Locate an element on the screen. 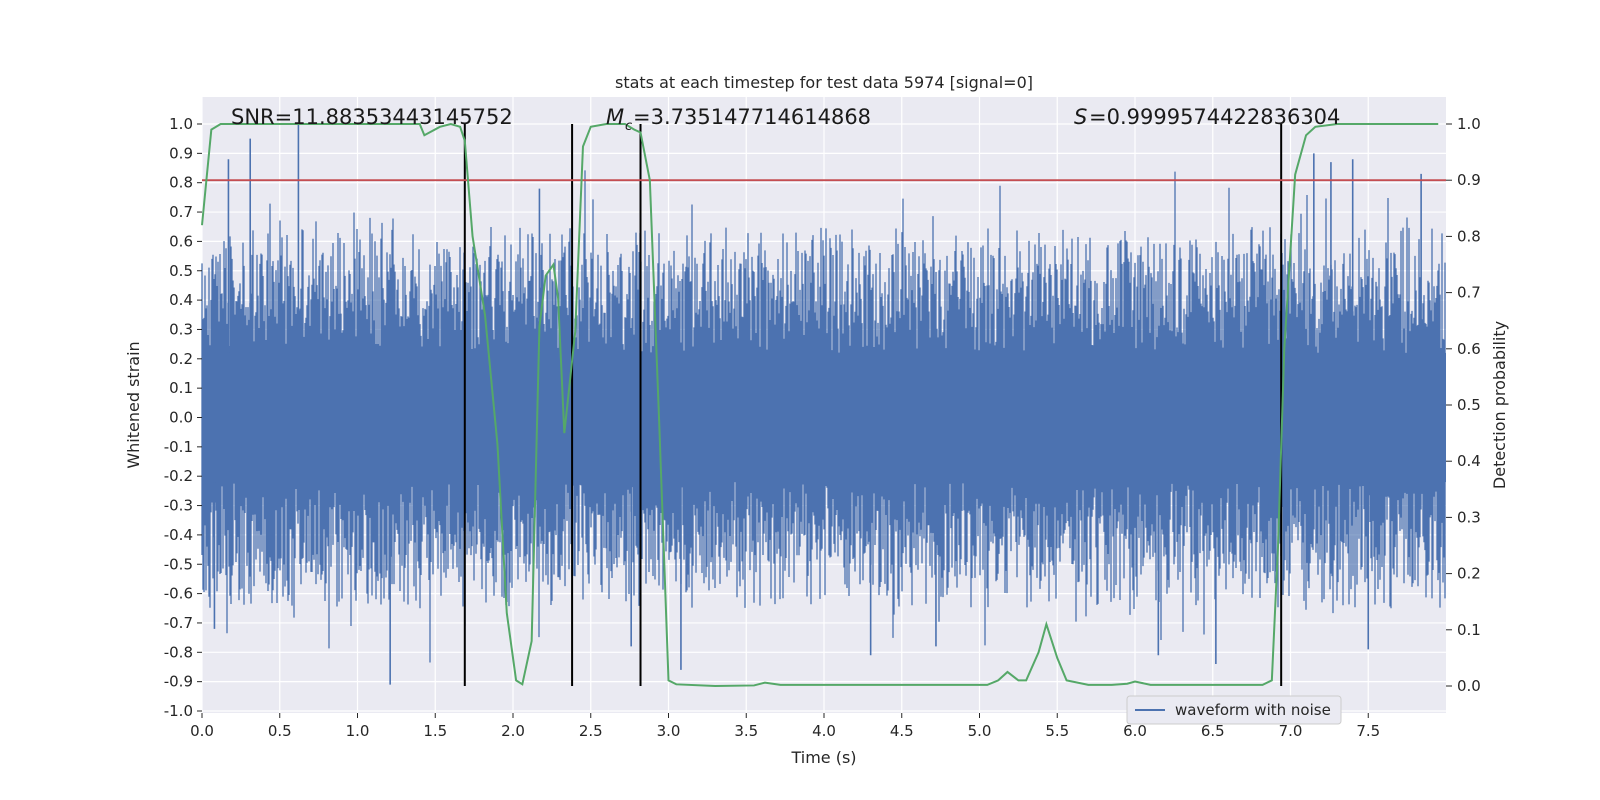 The width and height of the screenshot is (1600, 800). mc-subscript: c is located at coordinates (628, 126).